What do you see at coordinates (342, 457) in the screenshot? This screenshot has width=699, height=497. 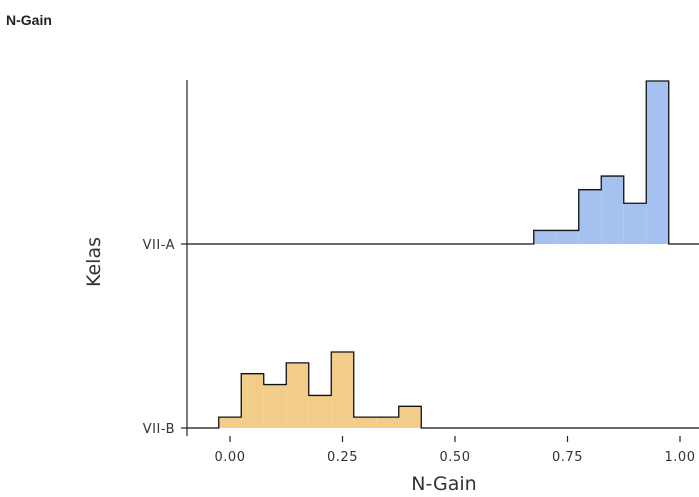 I see `x-tick-label: 0.25` at bounding box center [342, 457].